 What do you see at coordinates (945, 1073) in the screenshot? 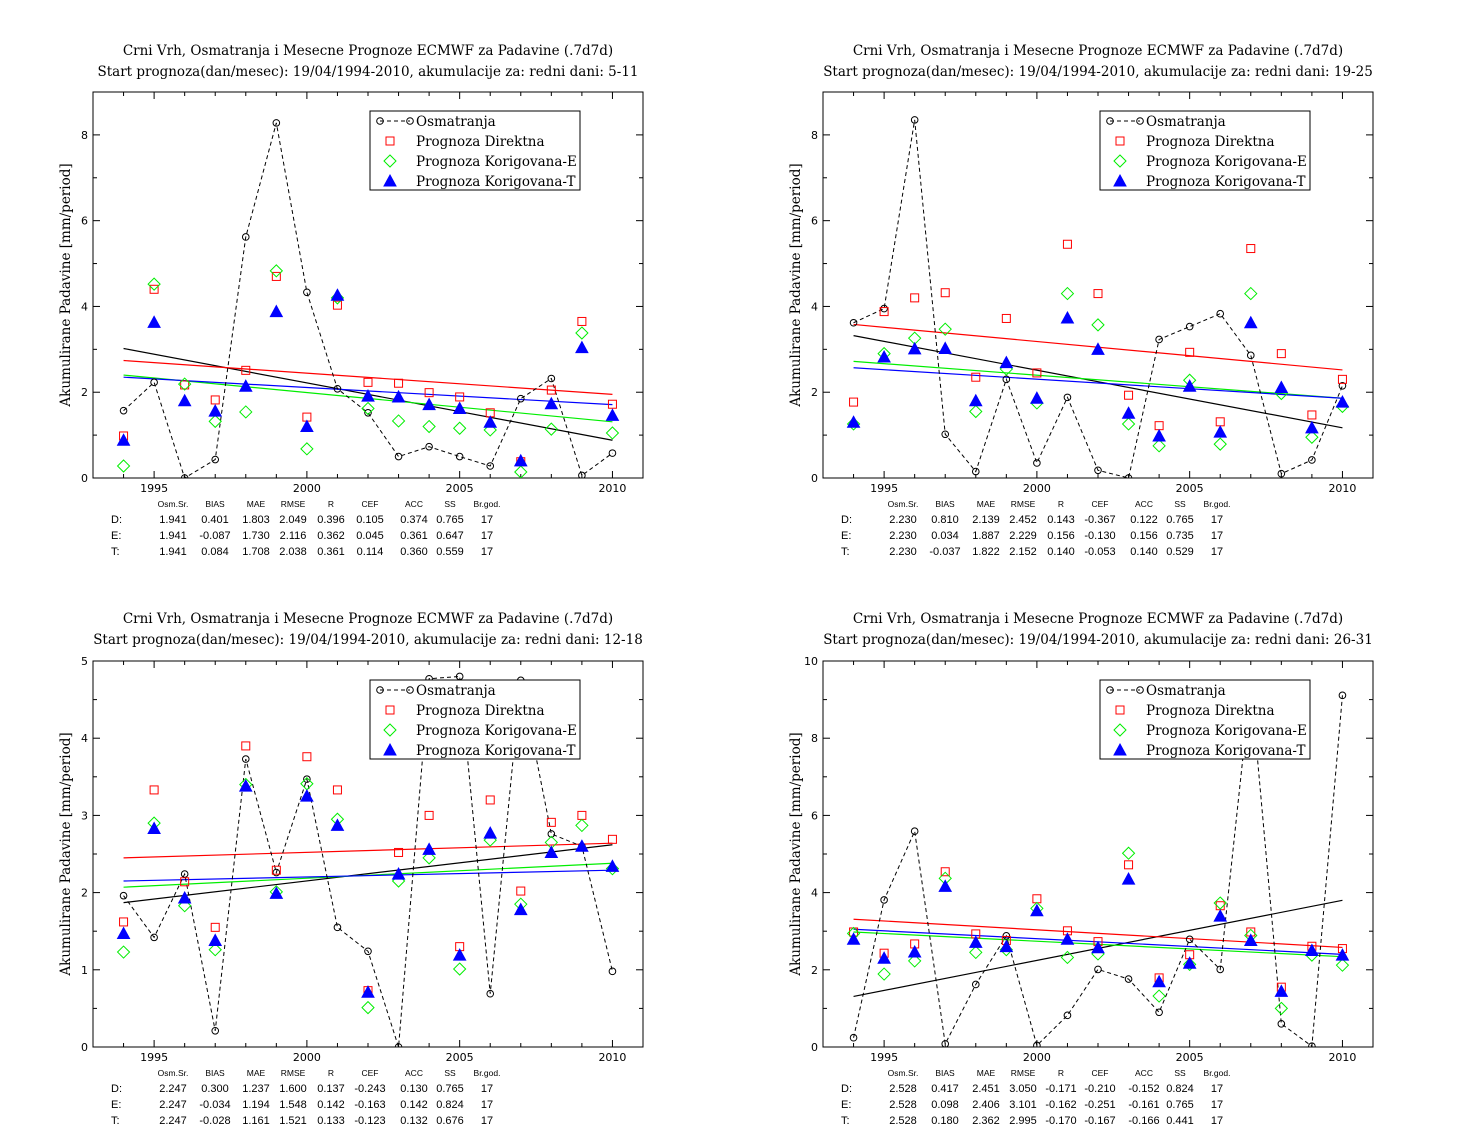
I see `stats-header: BIAS` at bounding box center [945, 1073].